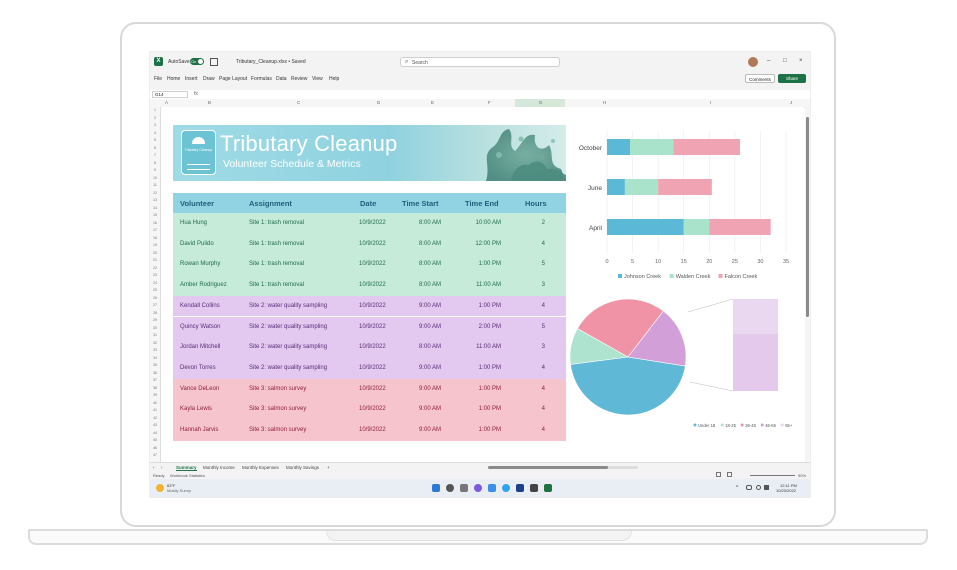 This screenshot has height=570, width=957. I want to click on zoom-slider, so click(772, 475).